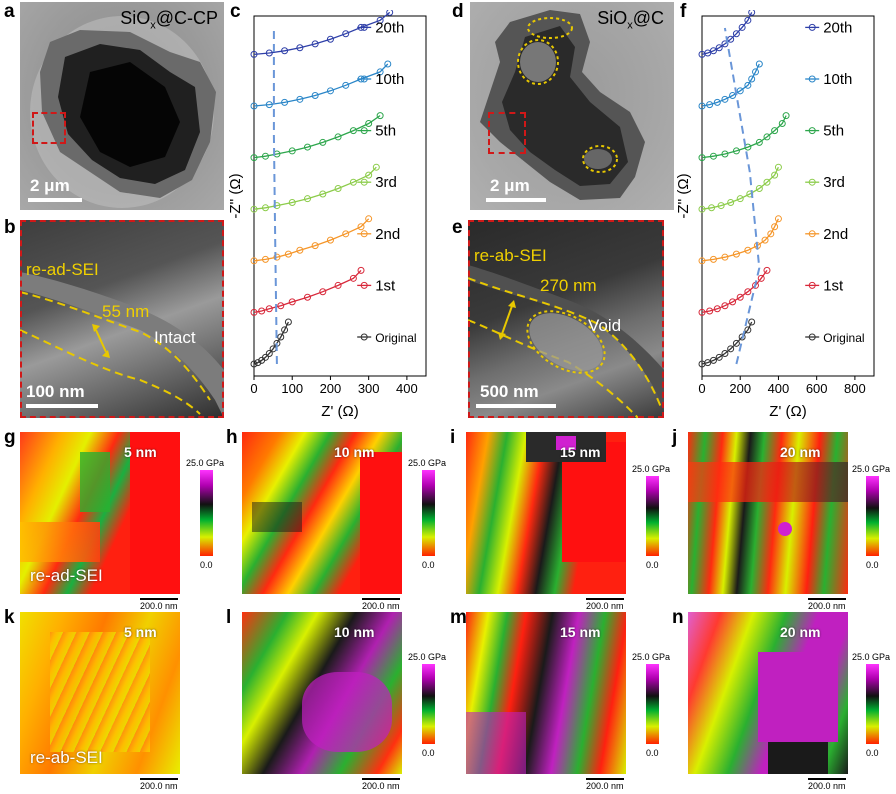 Image resolution: width=896 pixels, height=794 pixels. I want to click on panel-label-f: f, so click(683, 11).